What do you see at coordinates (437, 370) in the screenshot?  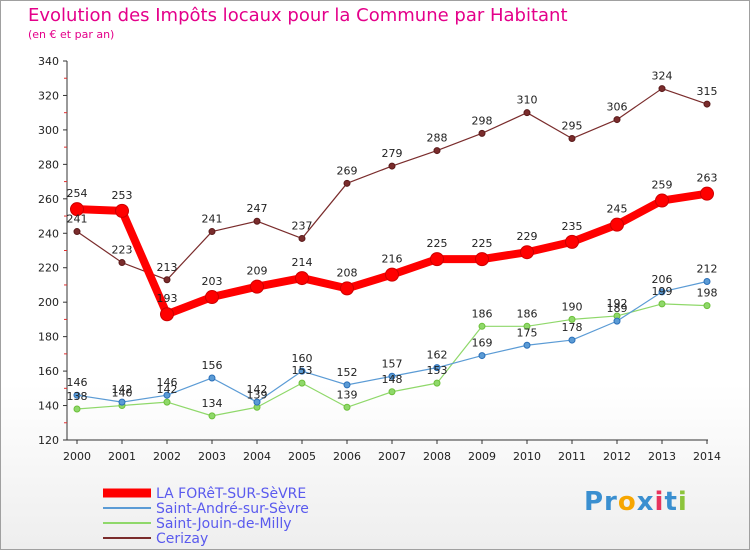 I see `data-label: 153` at bounding box center [437, 370].